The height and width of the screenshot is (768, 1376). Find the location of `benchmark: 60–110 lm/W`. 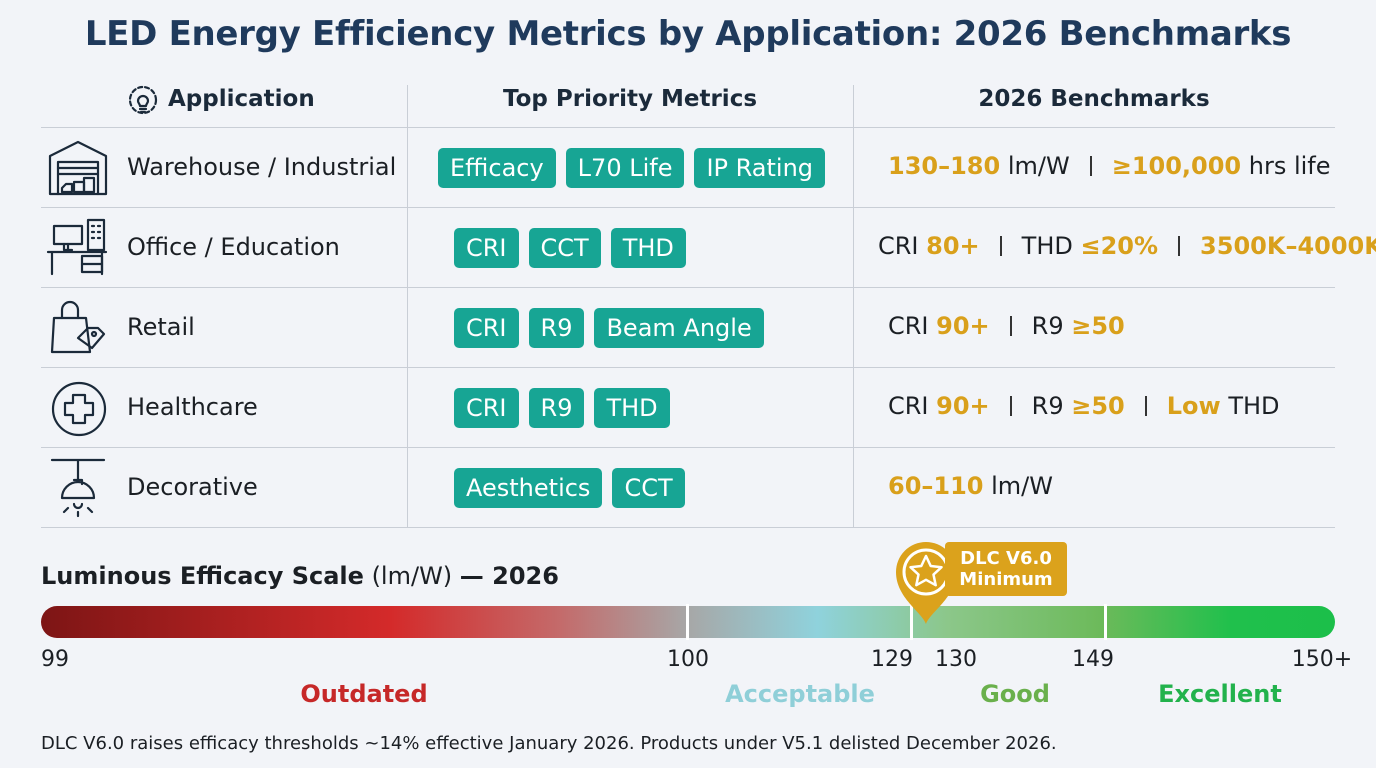

benchmark: 60–110 lm/W is located at coordinates (970, 486).